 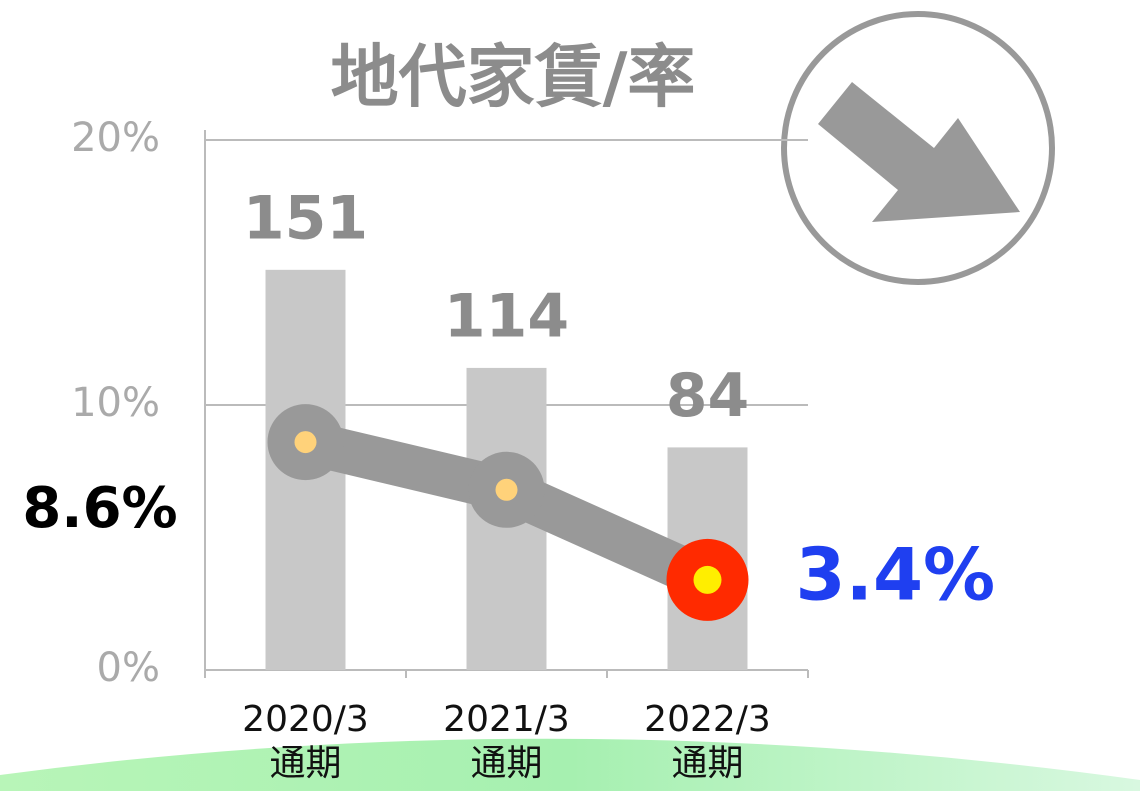 I want to click on bar-value-label: 151, so click(x=305, y=218).